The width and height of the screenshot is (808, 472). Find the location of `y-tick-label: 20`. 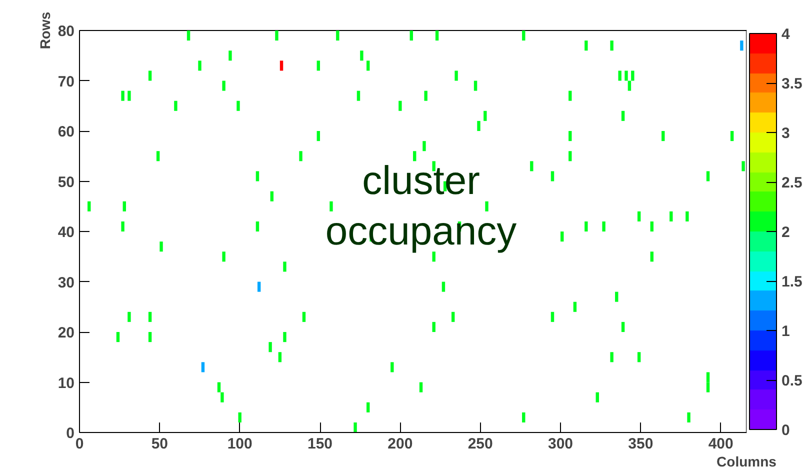

y-tick-label: 20 is located at coordinates (66, 333).